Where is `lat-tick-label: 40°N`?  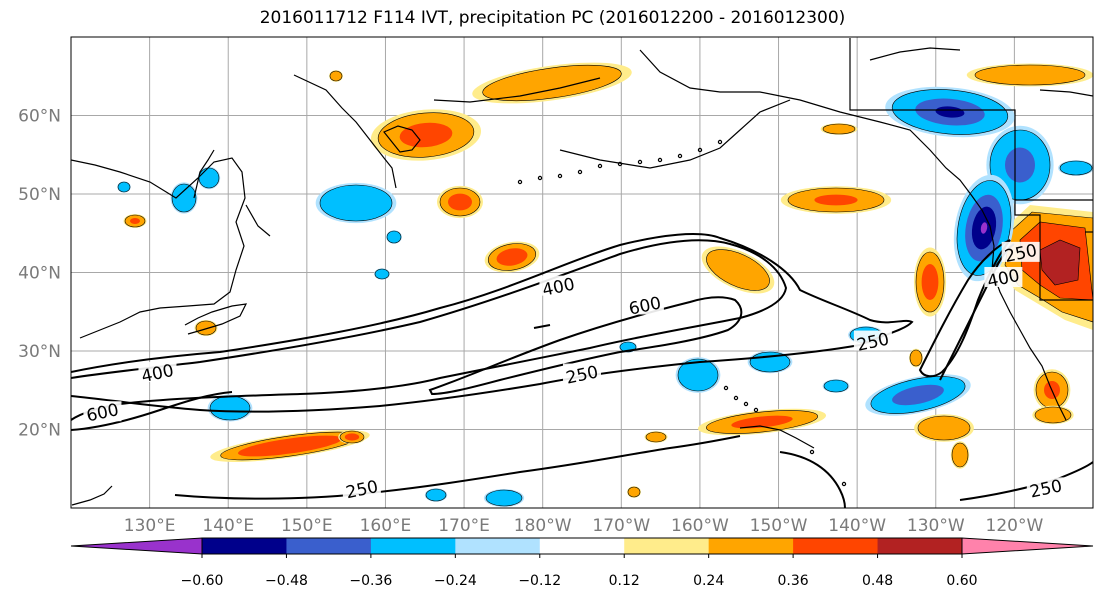
lat-tick-label: 40°N is located at coordinates (39, 274).